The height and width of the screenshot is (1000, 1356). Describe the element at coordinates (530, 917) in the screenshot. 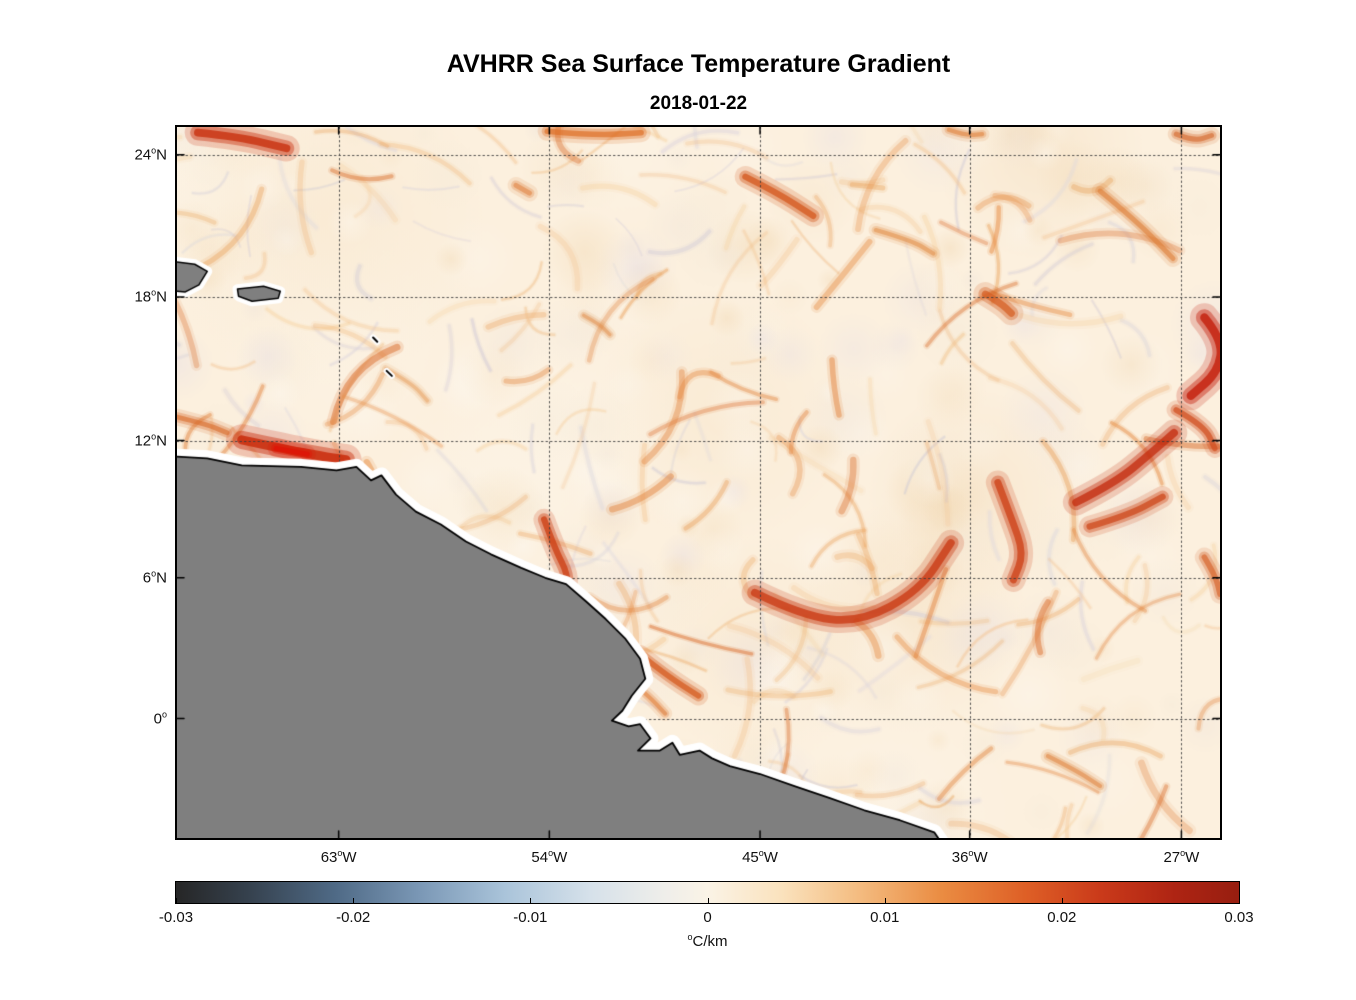

I see `colorbar-tick-label: -0.01` at that location.